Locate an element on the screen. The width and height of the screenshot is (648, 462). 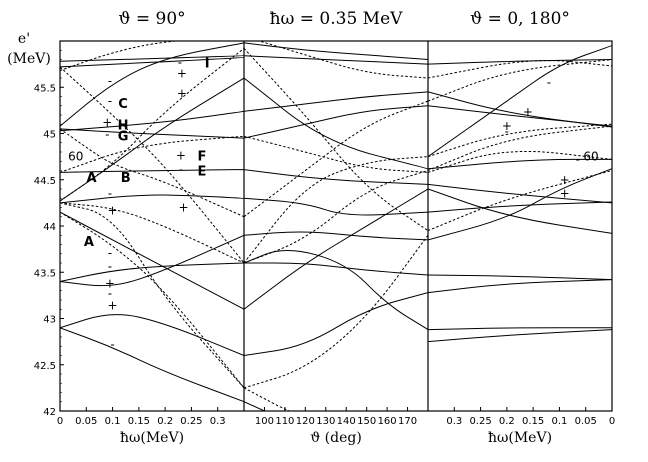
y-tick-label: 45 is located at coordinates (49, 135).